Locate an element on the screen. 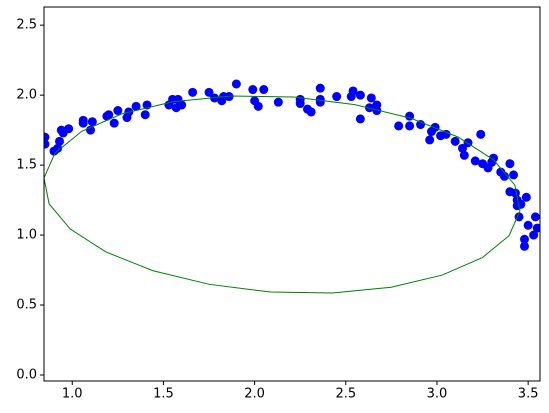  y-tick-label: 2.0 is located at coordinates (26, 95).